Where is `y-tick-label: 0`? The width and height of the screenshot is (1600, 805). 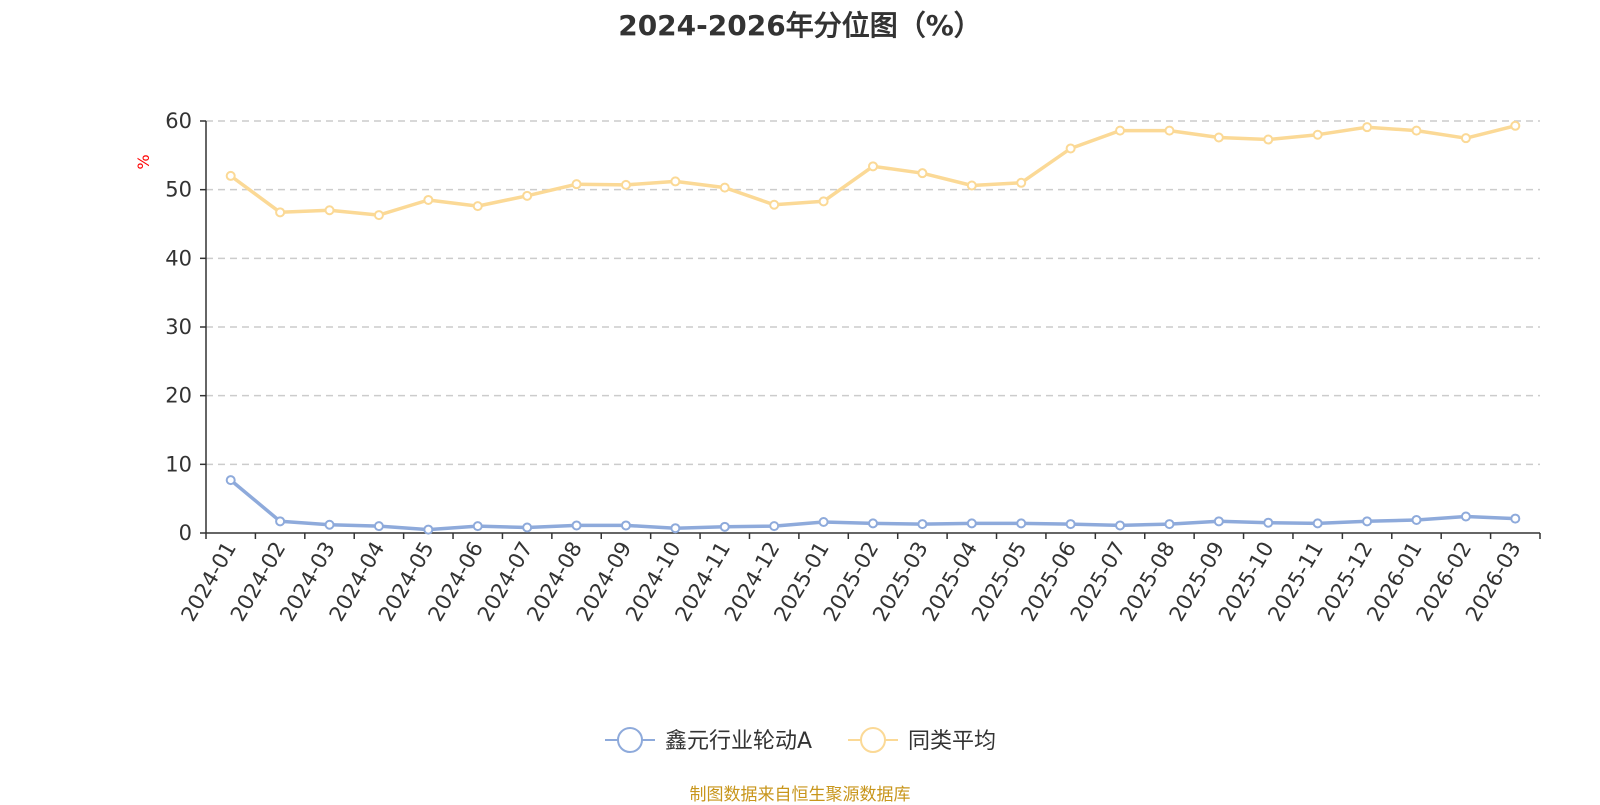
y-tick-label: 0 is located at coordinates (185, 533).